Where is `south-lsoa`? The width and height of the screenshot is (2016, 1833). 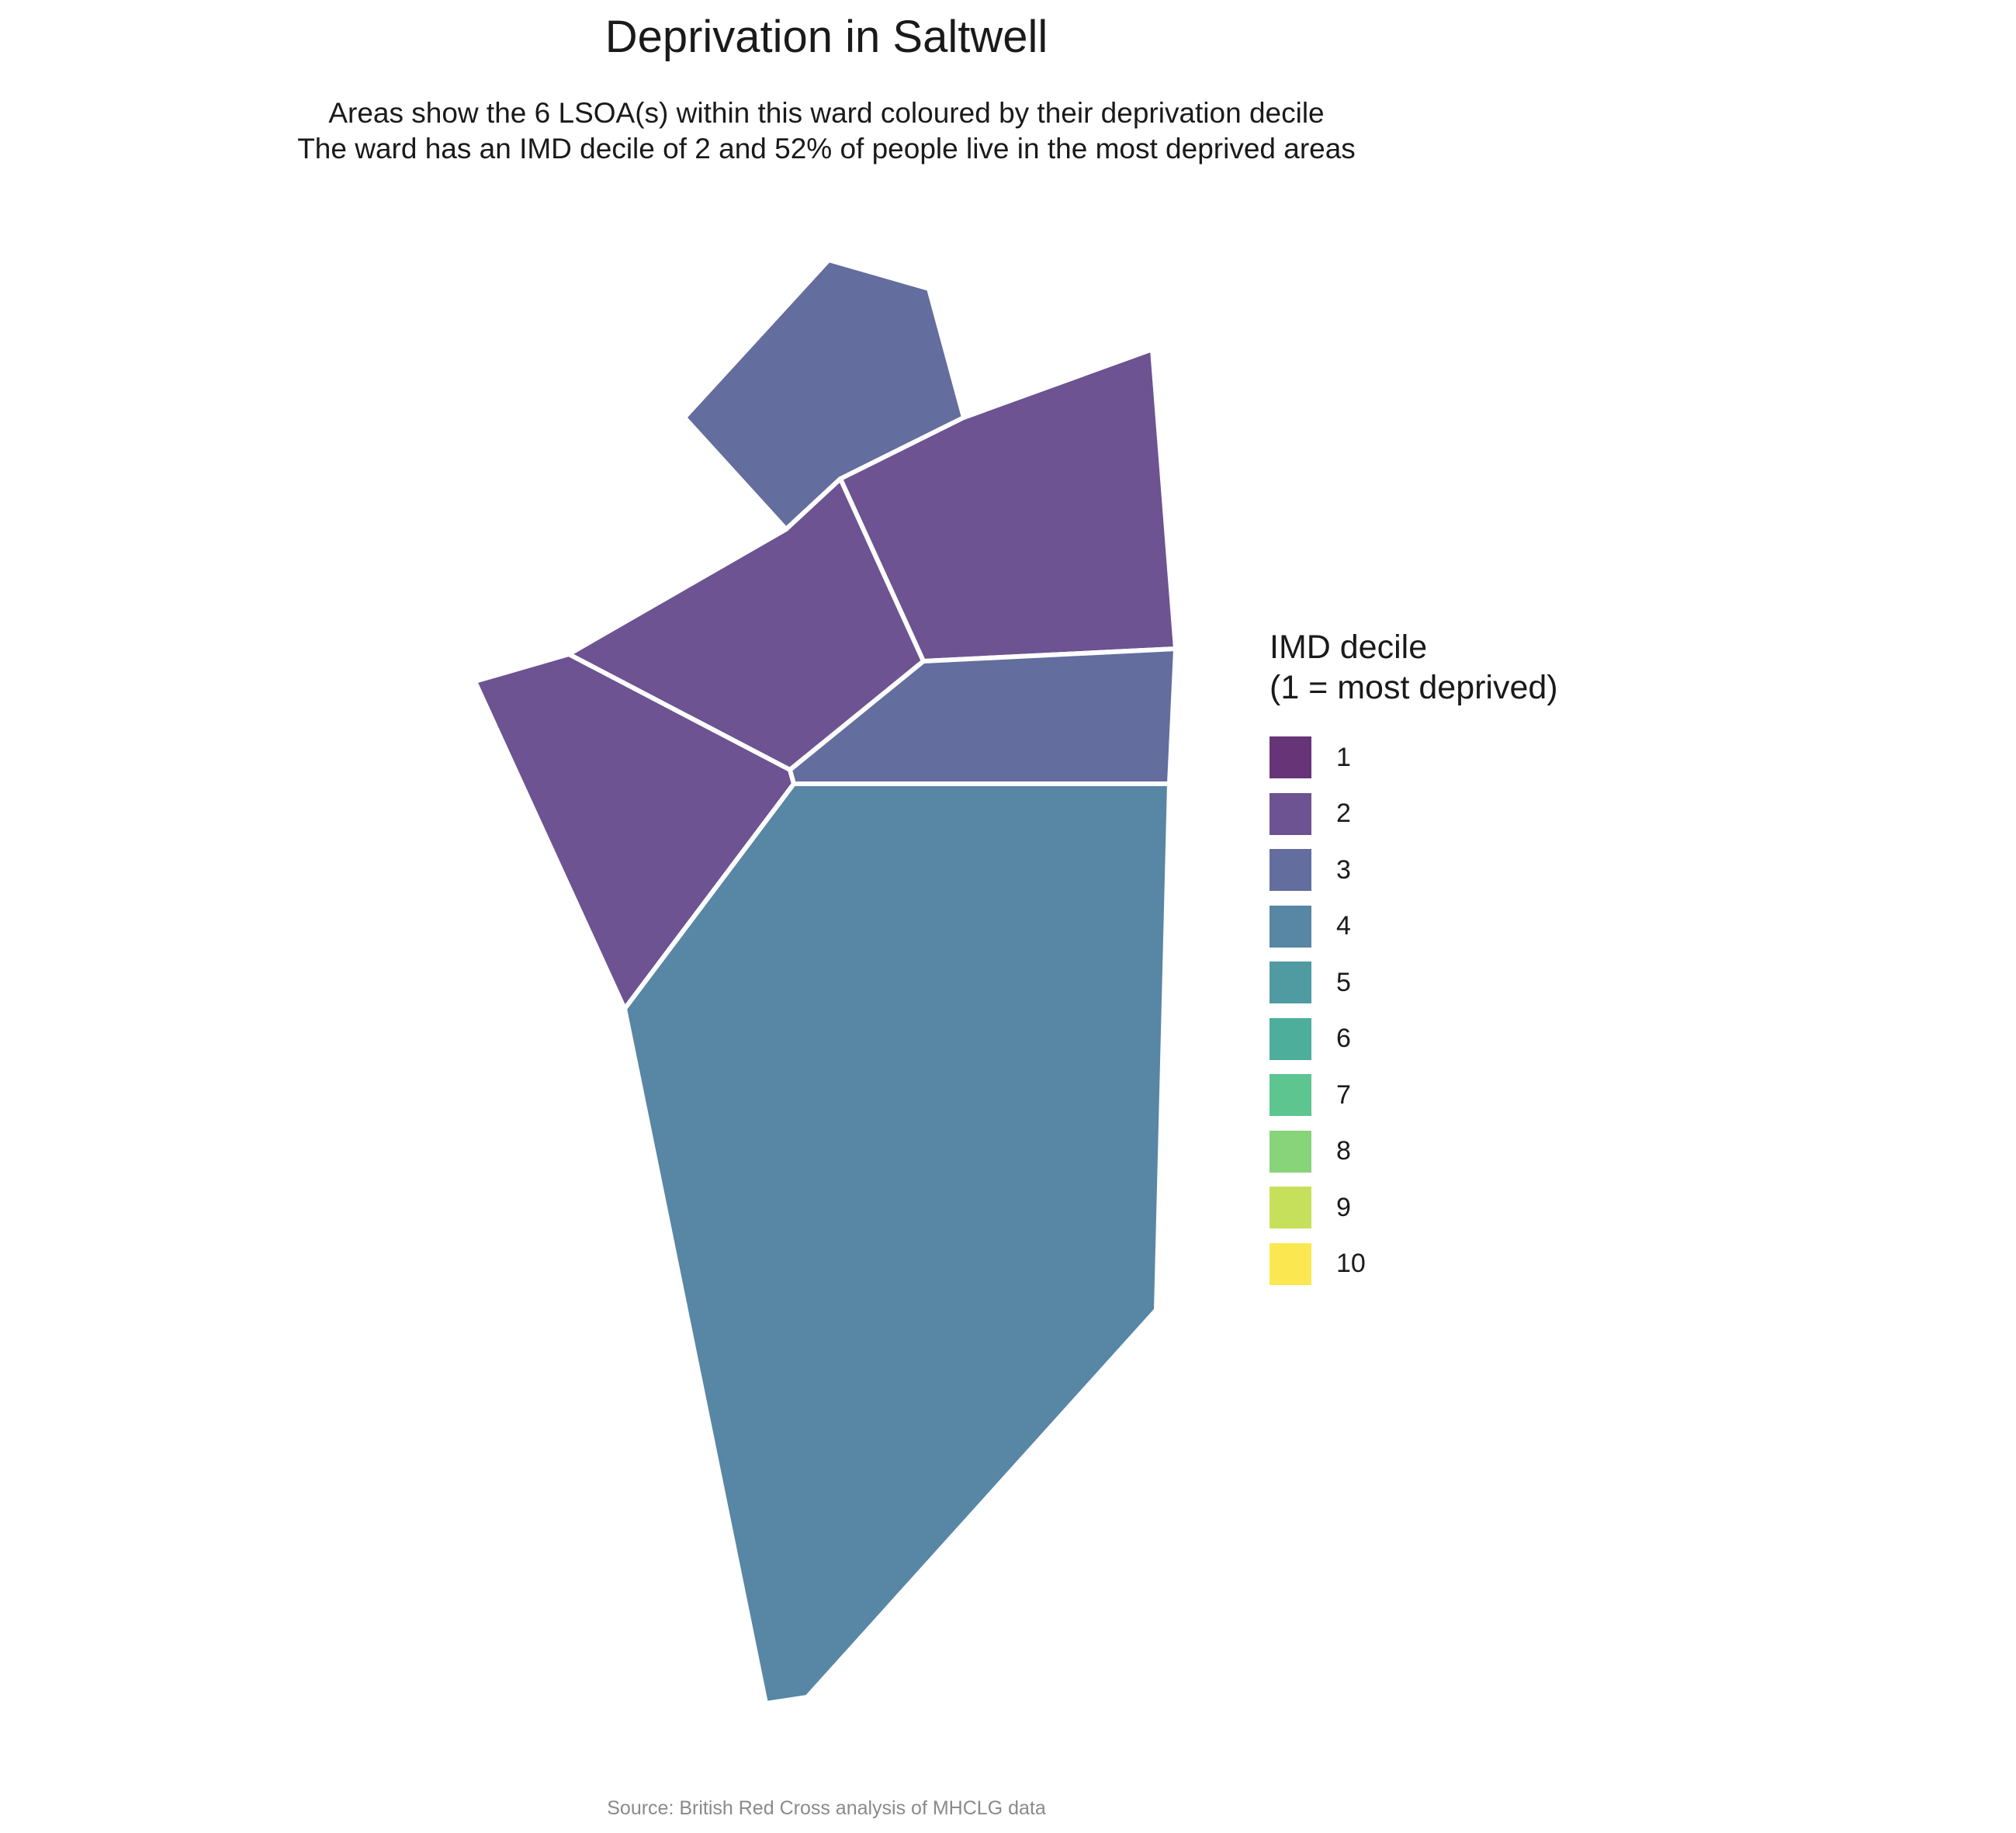
south-lsoa is located at coordinates (897, 1243).